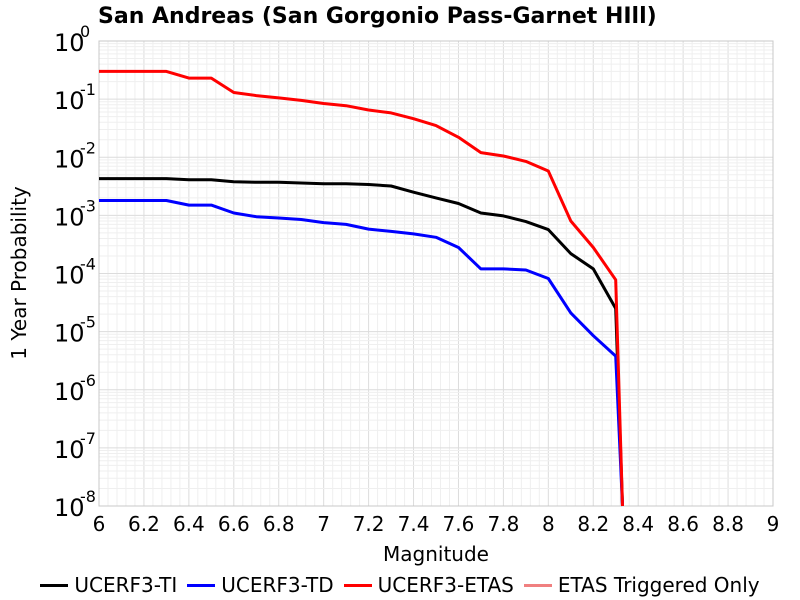 The width and height of the screenshot is (800, 600). Describe the element at coordinates (593, 524) in the screenshot. I see `x-tick-label: 8.2` at that location.